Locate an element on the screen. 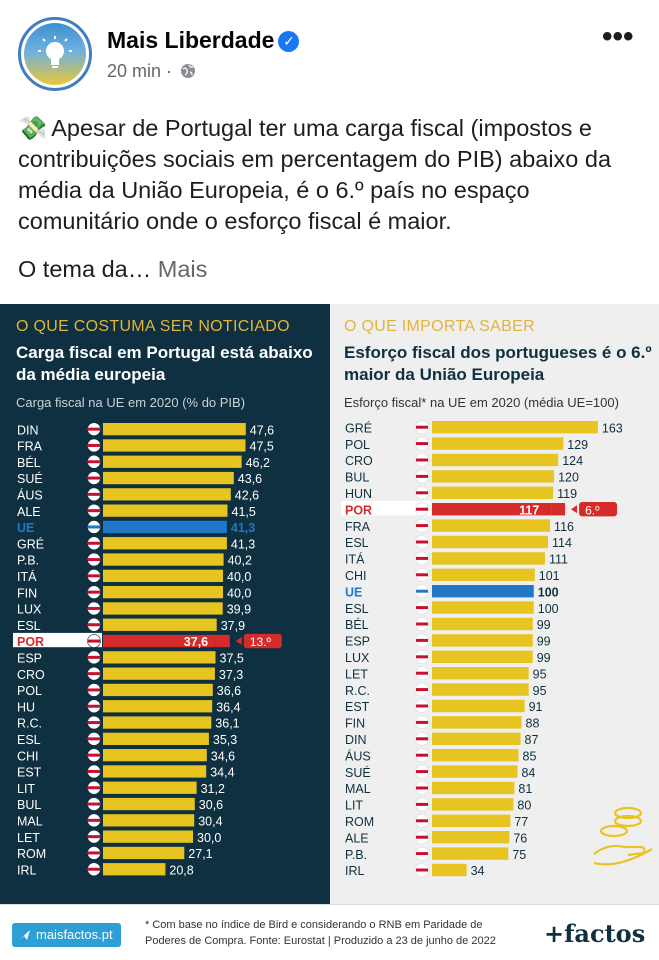 The width and height of the screenshot is (659, 960). country-label: FIN is located at coordinates (27, 593).